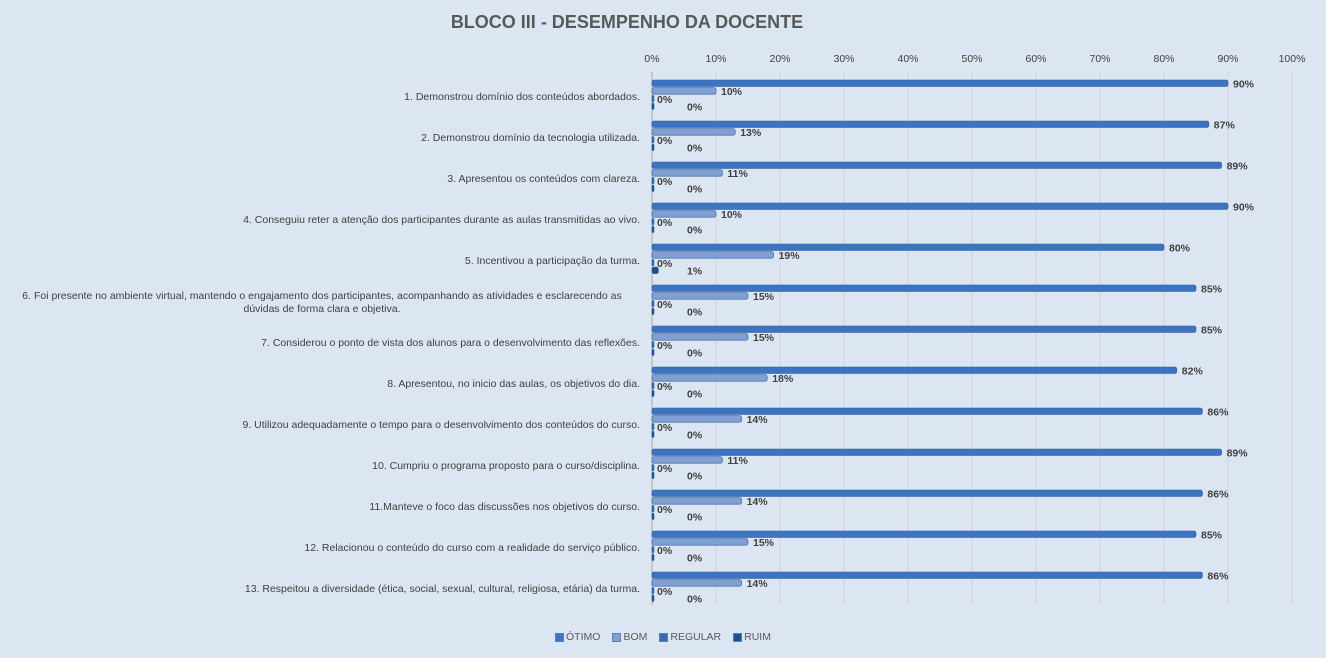 The width and height of the screenshot is (1326, 658). Describe the element at coordinates (1180, 249) in the screenshot. I see `data-label: 80%` at that location.